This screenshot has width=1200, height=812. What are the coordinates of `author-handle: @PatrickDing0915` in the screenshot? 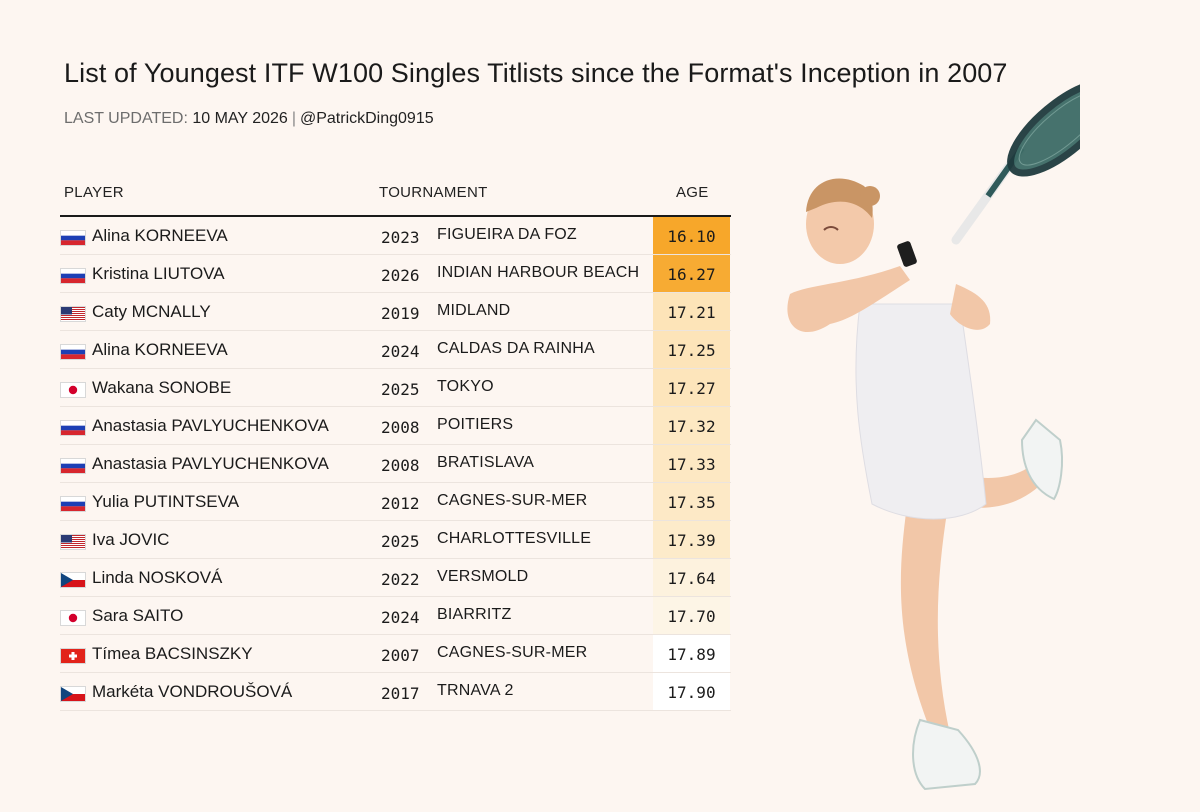 It's located at (366, 118).